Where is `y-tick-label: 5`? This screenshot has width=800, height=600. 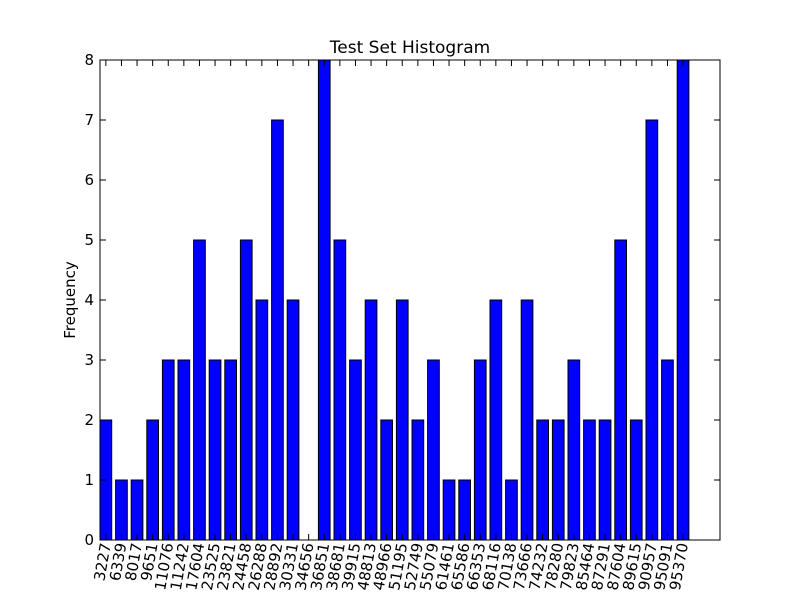
y-tick-label: 5 is located at coordinates (89, 240).